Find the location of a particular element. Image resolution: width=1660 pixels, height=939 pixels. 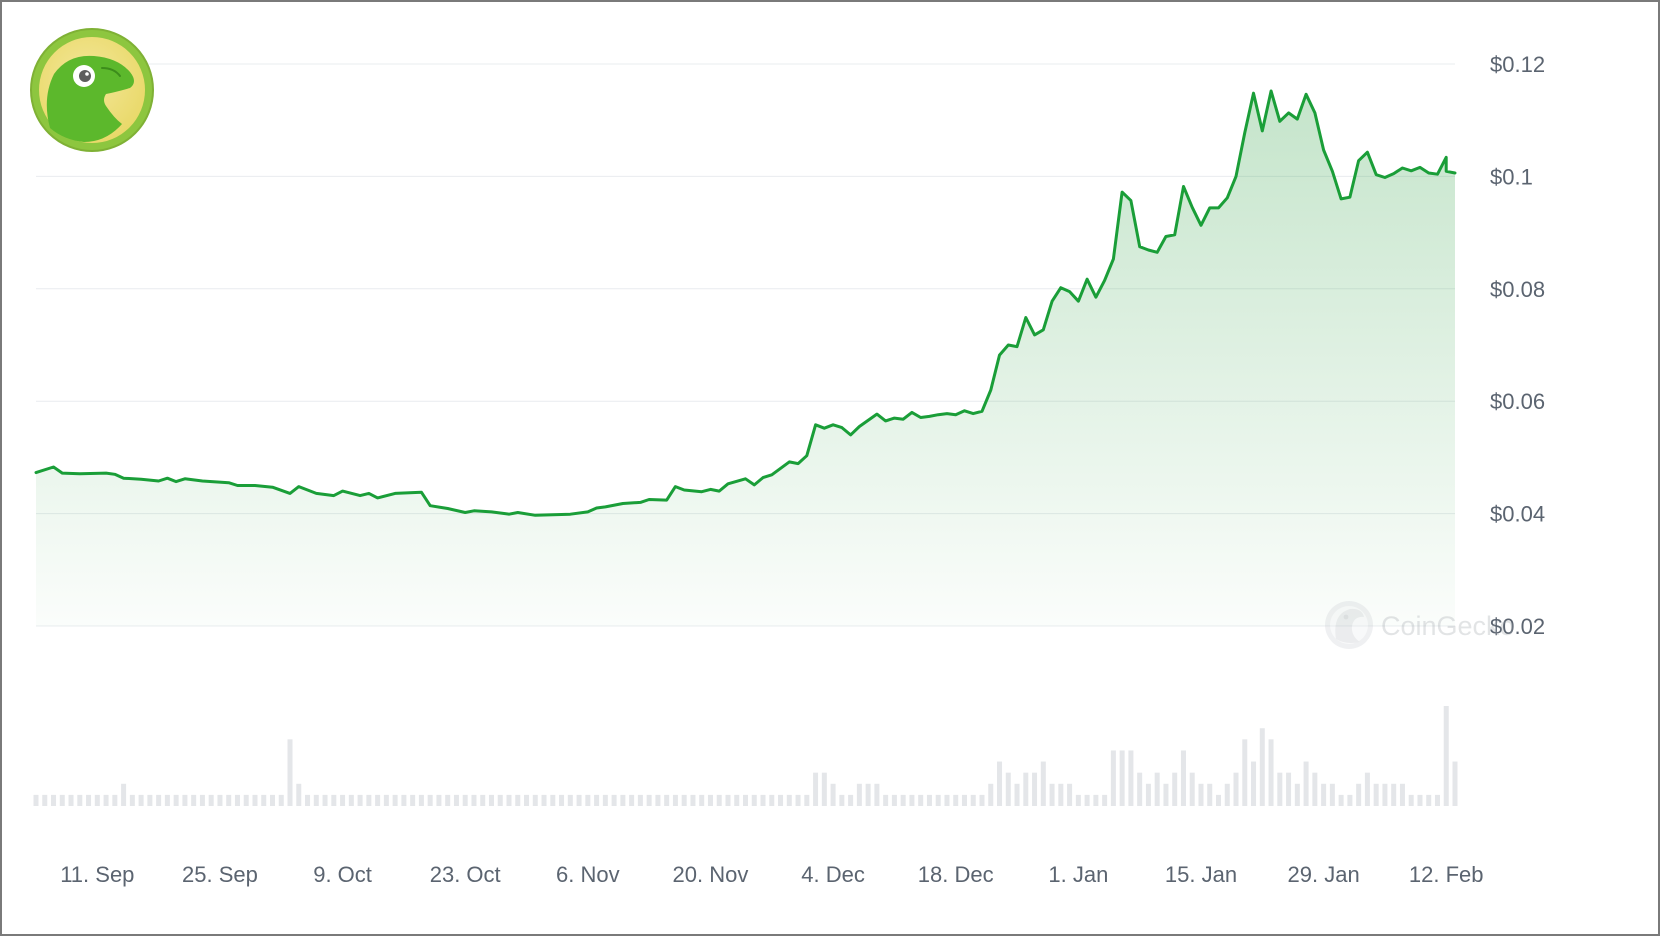

y-tick-label: $0.12 is located at coordinates (1517, 64).